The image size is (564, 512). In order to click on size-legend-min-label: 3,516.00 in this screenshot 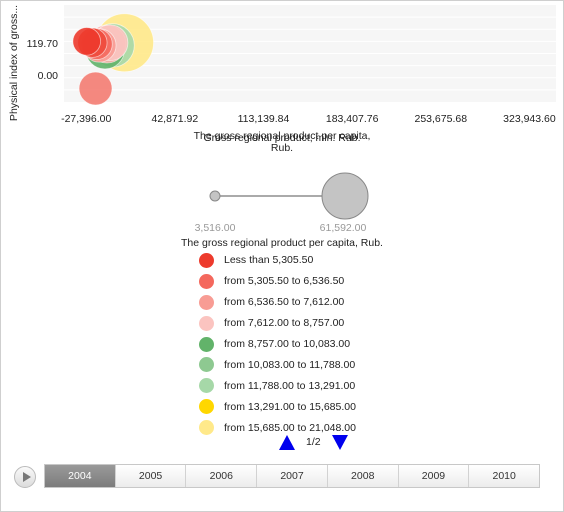, I will do `click(215, 228)`.